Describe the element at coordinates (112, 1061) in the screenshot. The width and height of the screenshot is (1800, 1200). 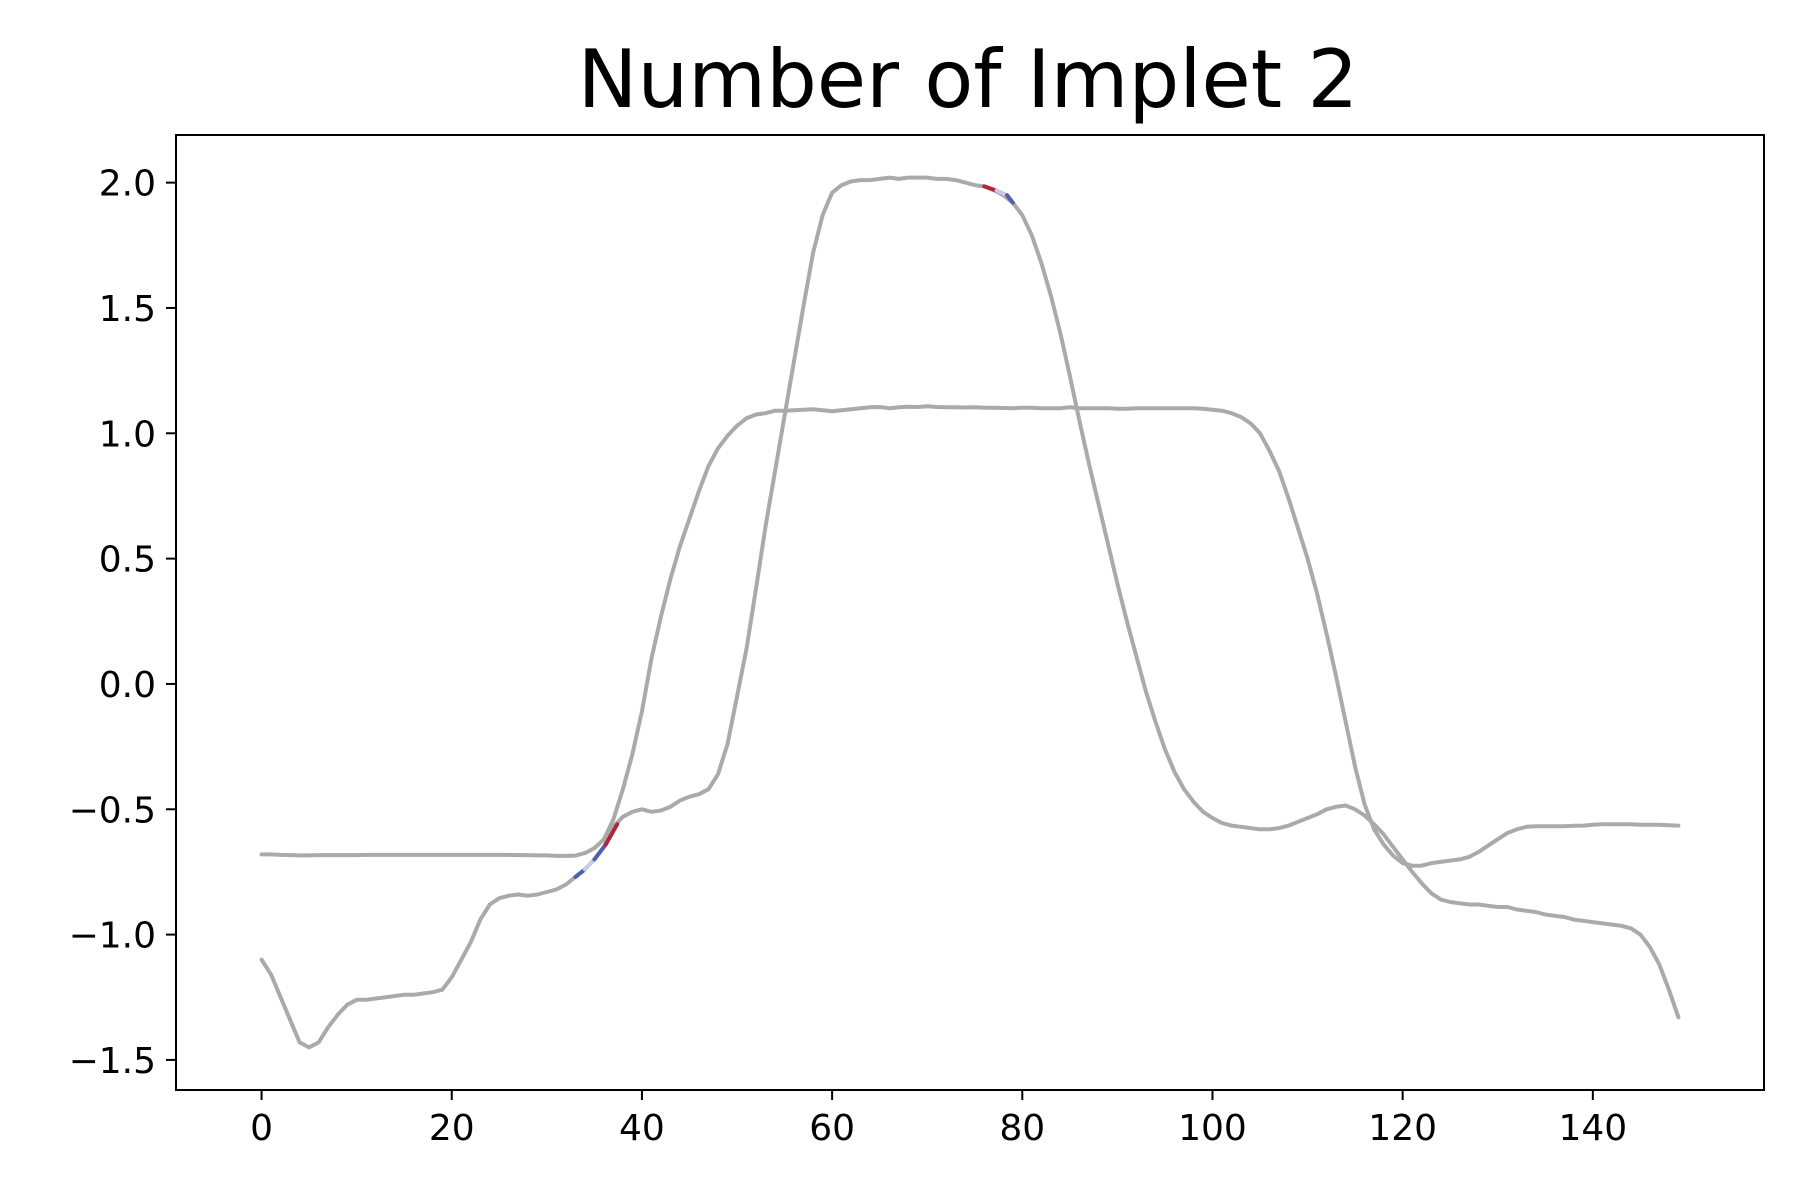
I see `y-tick-label: −1.5` at that location.